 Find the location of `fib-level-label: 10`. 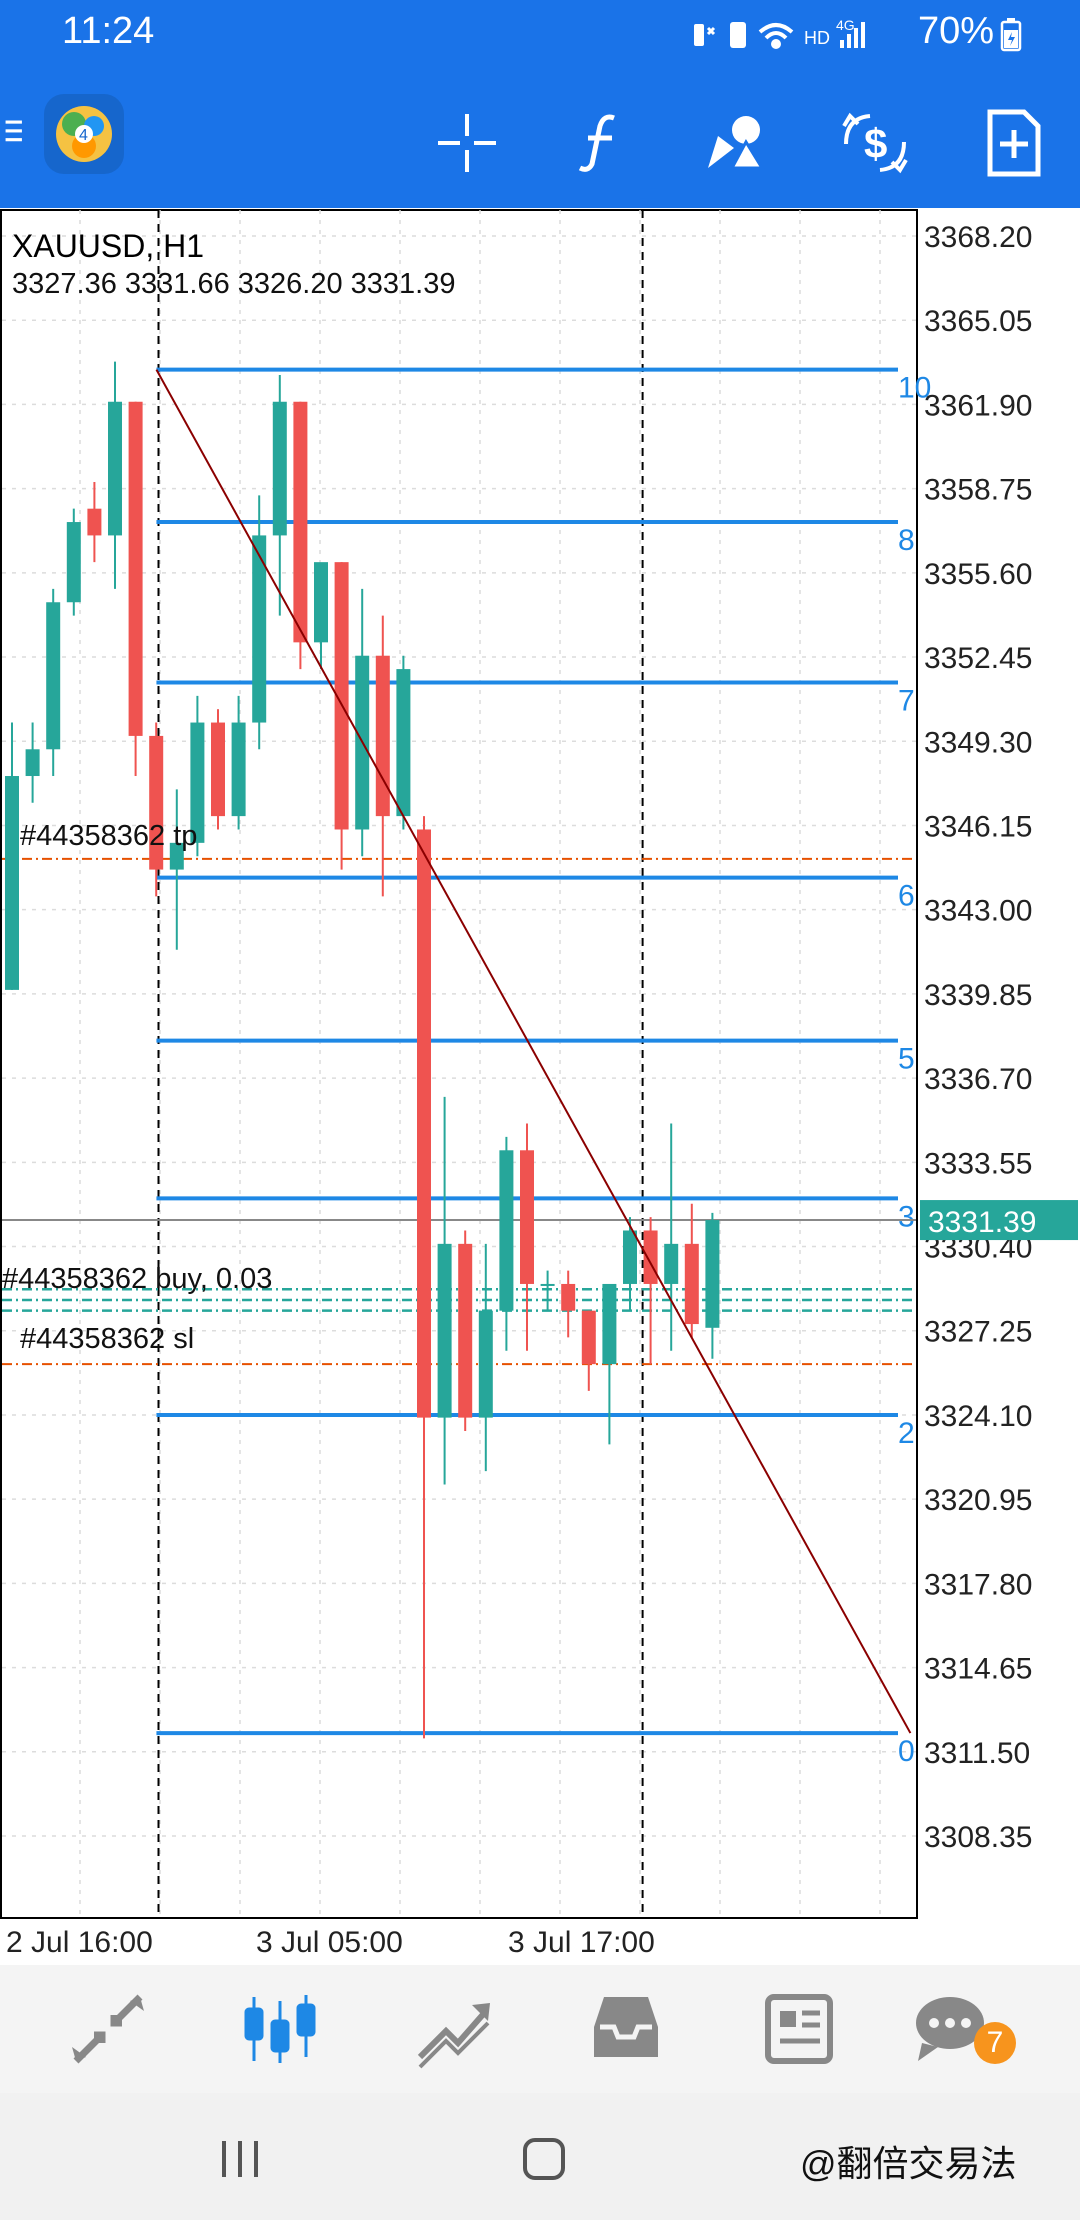

fib-level-label: 10 is located at coordinates (914, 388).